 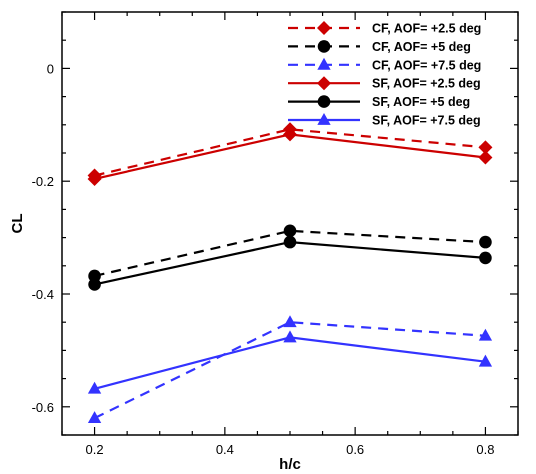 I want to click on legend-label: SF, AOF= +5 deg, so click(x=421, y=102).